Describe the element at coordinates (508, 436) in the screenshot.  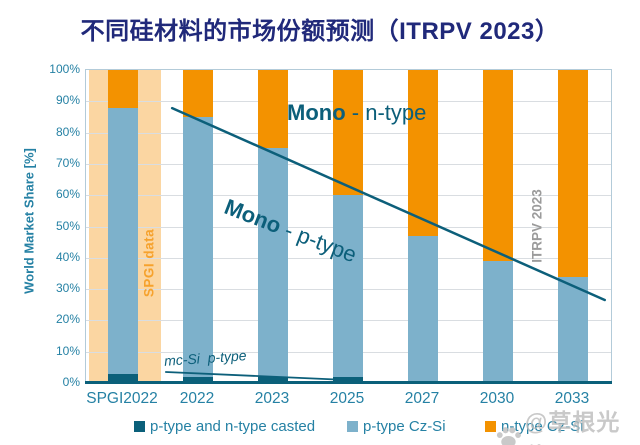
I see `paw-icon` at that location.